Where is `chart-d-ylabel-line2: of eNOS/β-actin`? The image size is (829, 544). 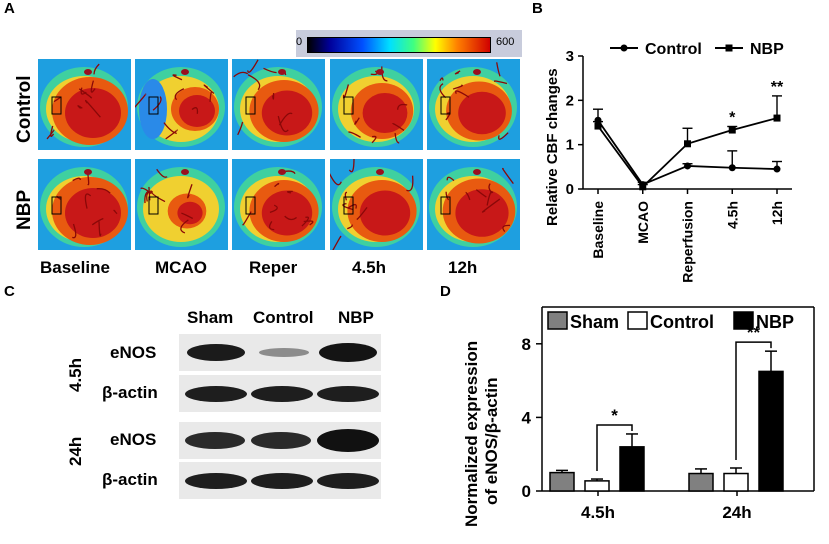 chart-d-ylabel-line2: of eNOS/β-actin is located at coordinates (491, 442).